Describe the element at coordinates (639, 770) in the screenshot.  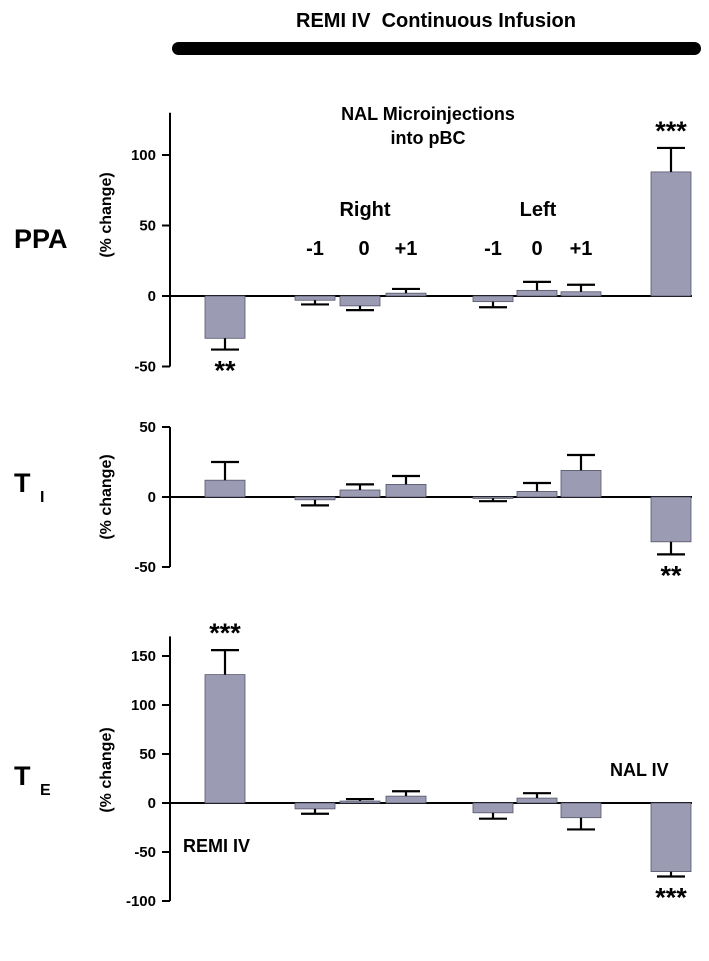
I see `nal-iv-label: NAL IV` at that location.